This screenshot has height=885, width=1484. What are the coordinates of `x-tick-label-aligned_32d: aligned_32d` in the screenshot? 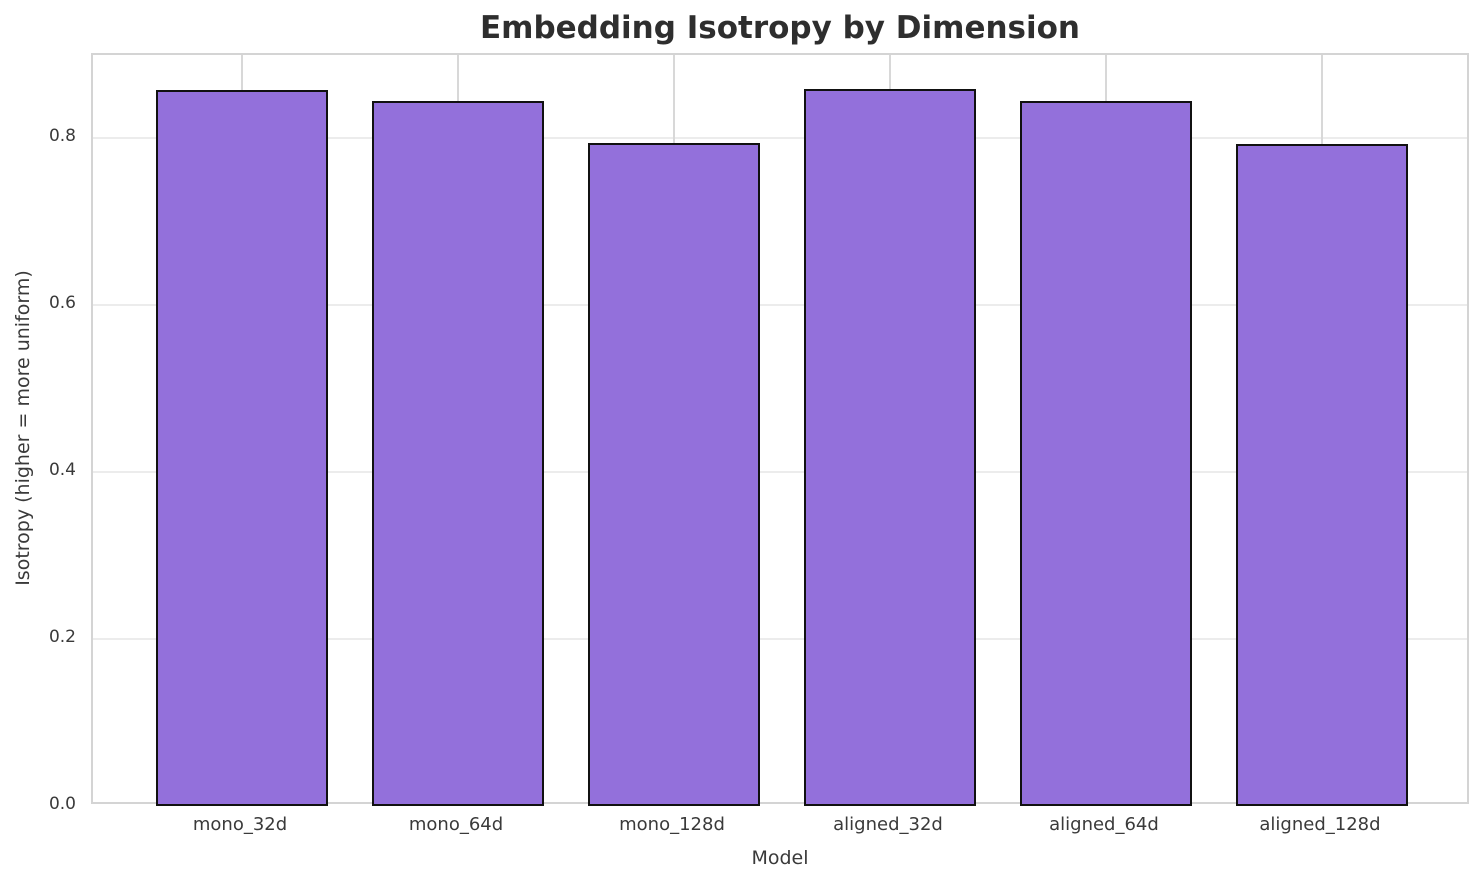 It's located at (888, 824).